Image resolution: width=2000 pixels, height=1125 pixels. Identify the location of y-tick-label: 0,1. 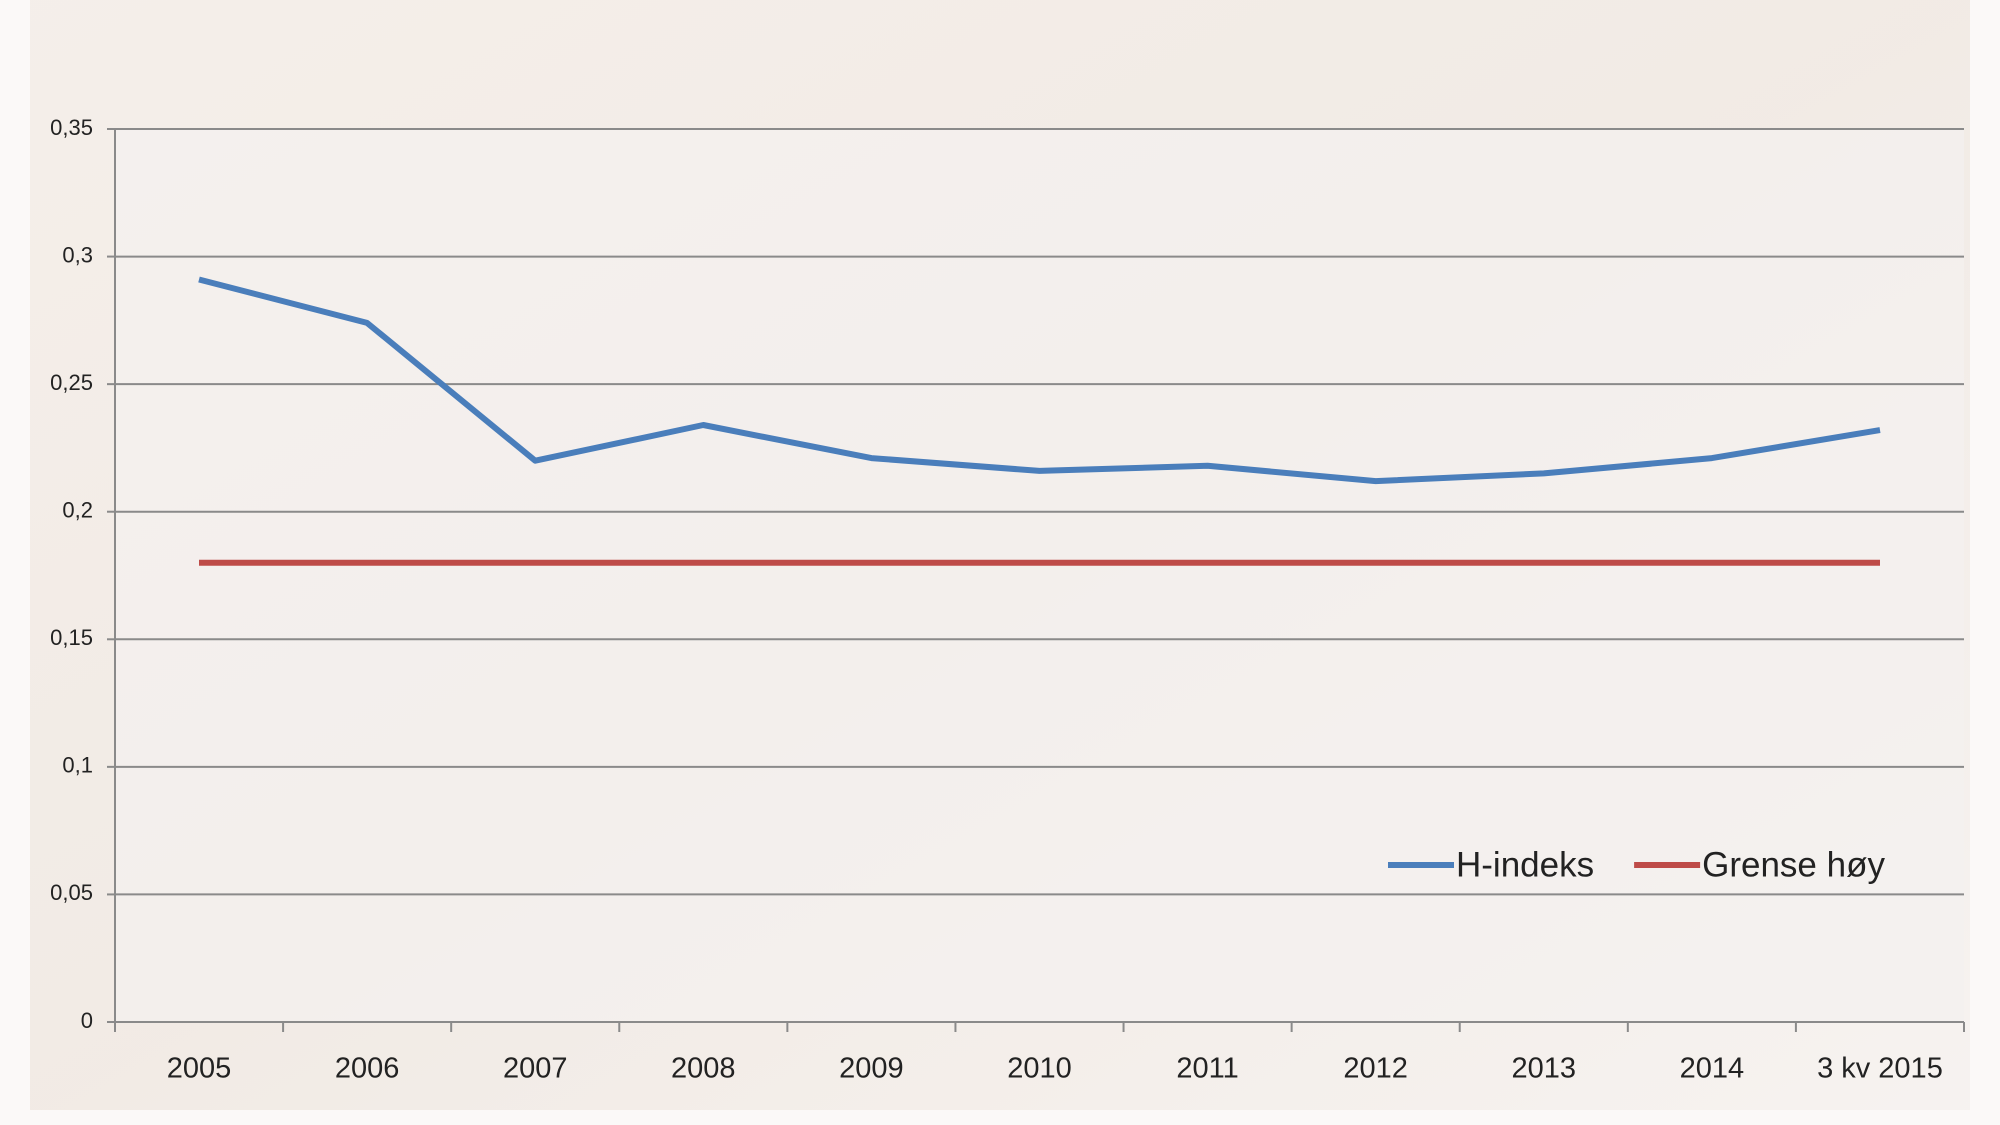
(77, 765).